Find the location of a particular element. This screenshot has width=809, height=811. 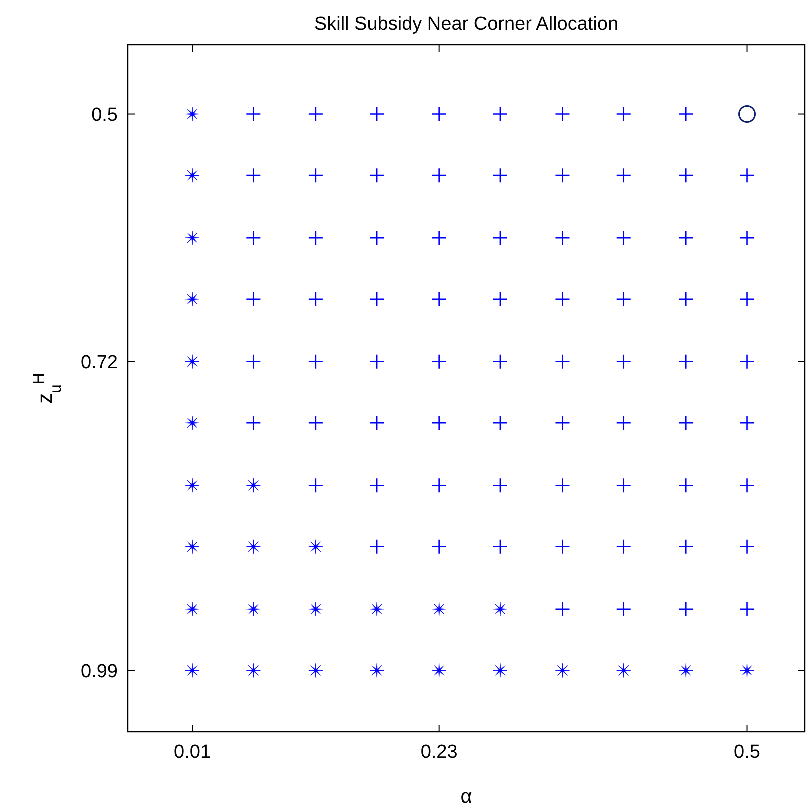

y-tick-label: 0.99 is located at coordinates (99, 671).